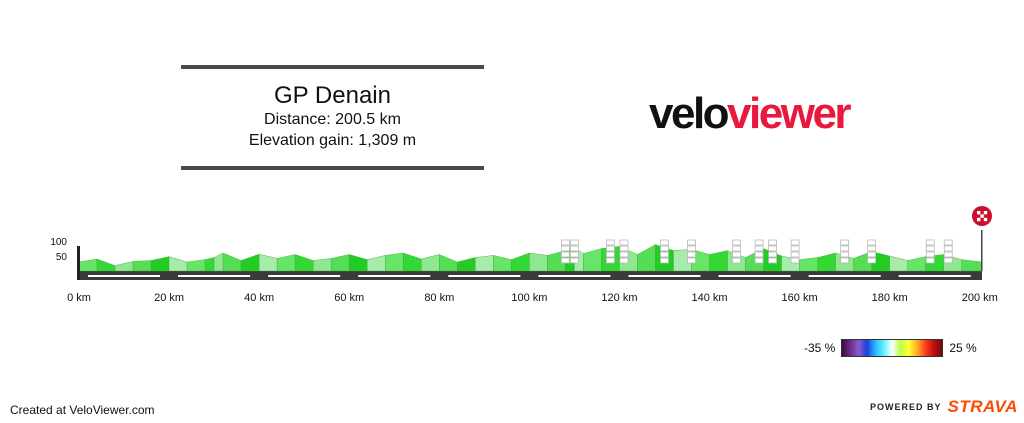 The height and width of the screenshot is (423, 1024). Describe the element at coordinates (332, 67) in the screenshot. I see `title-rule-top` at that location.